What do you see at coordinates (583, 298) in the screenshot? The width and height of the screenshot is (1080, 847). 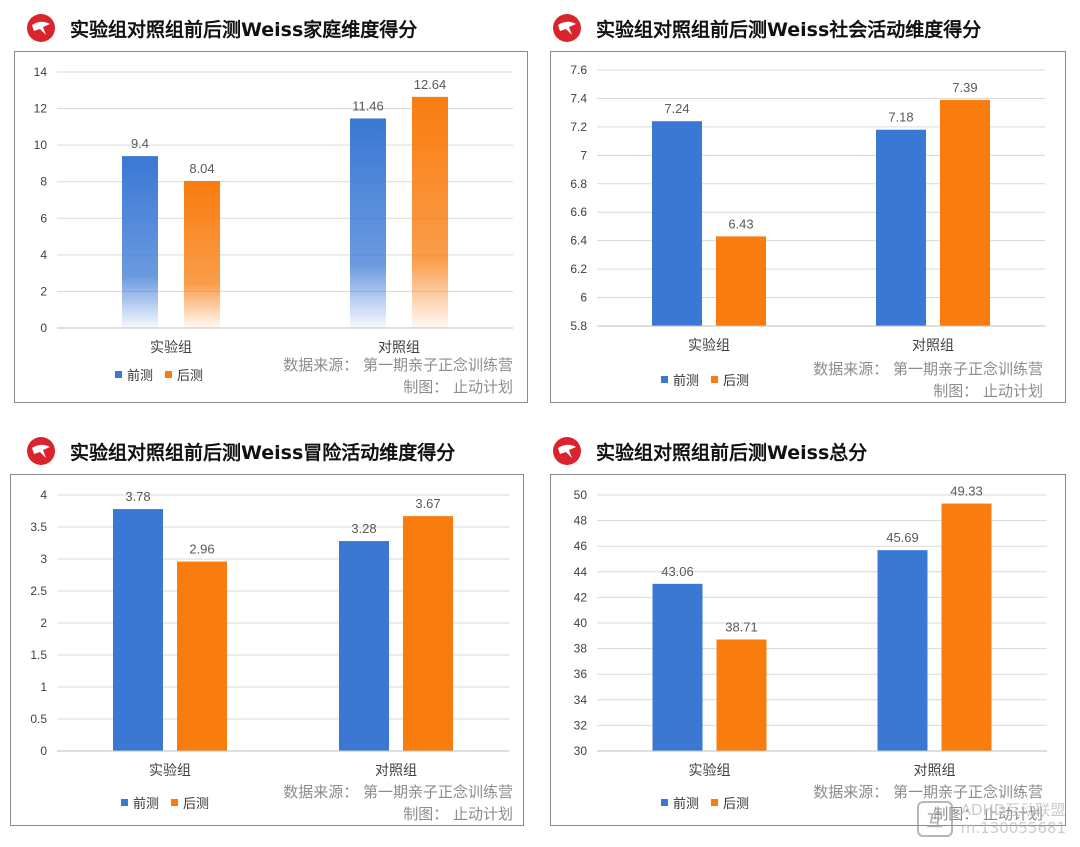 I see `y-tick-label: 6` at bounding box center [583, 298].